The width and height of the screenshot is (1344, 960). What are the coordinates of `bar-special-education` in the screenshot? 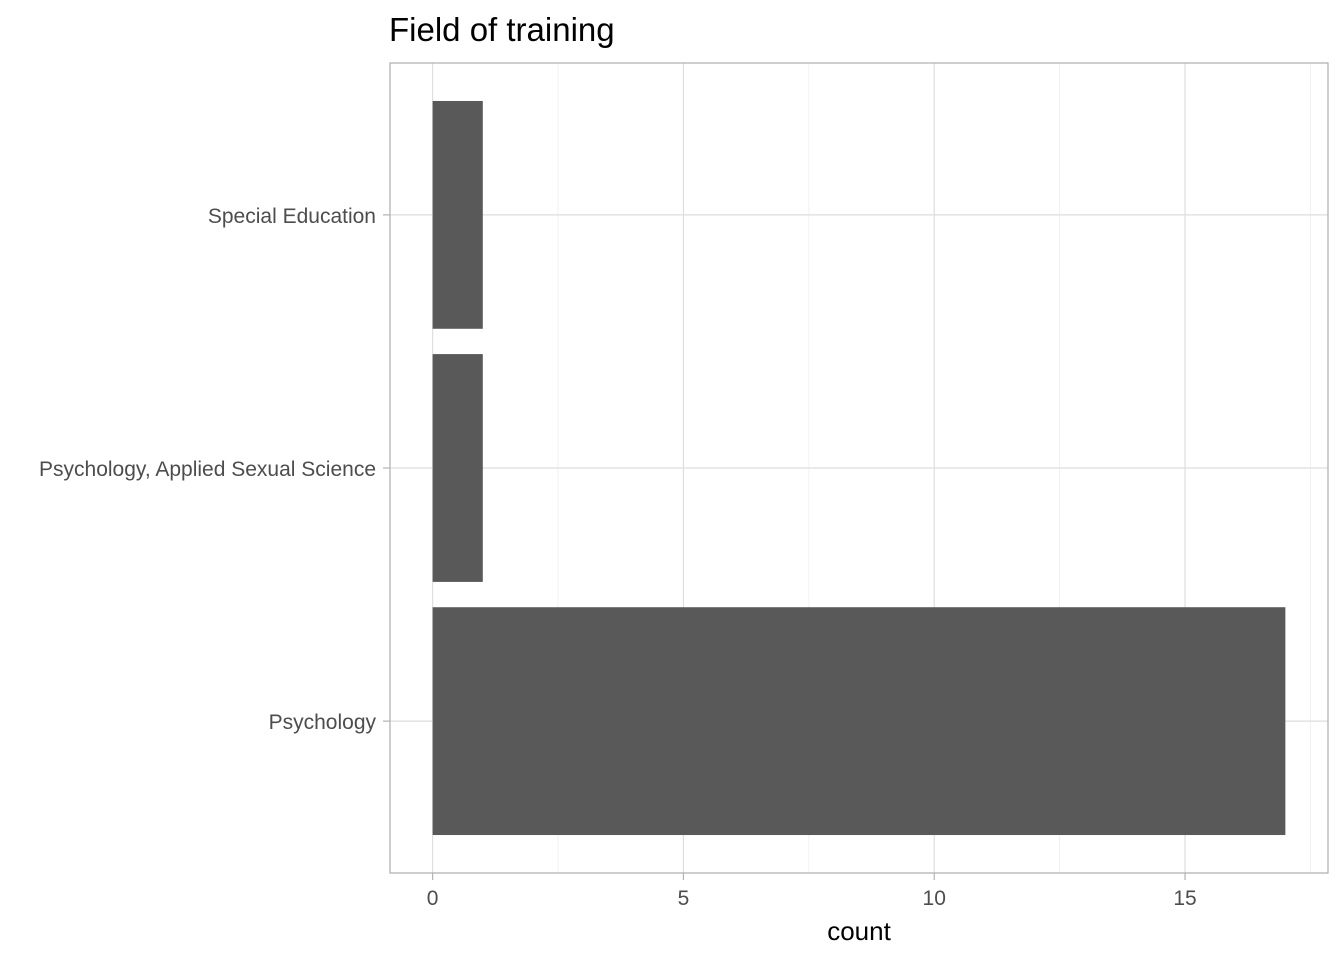 It's located at (457, 214).